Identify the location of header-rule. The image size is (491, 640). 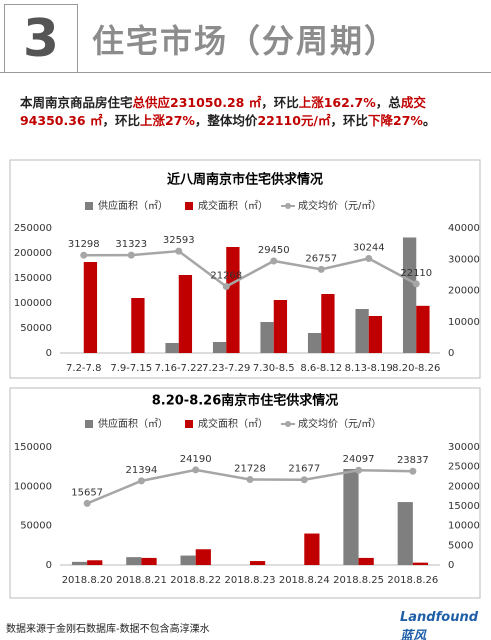
(245, 72).